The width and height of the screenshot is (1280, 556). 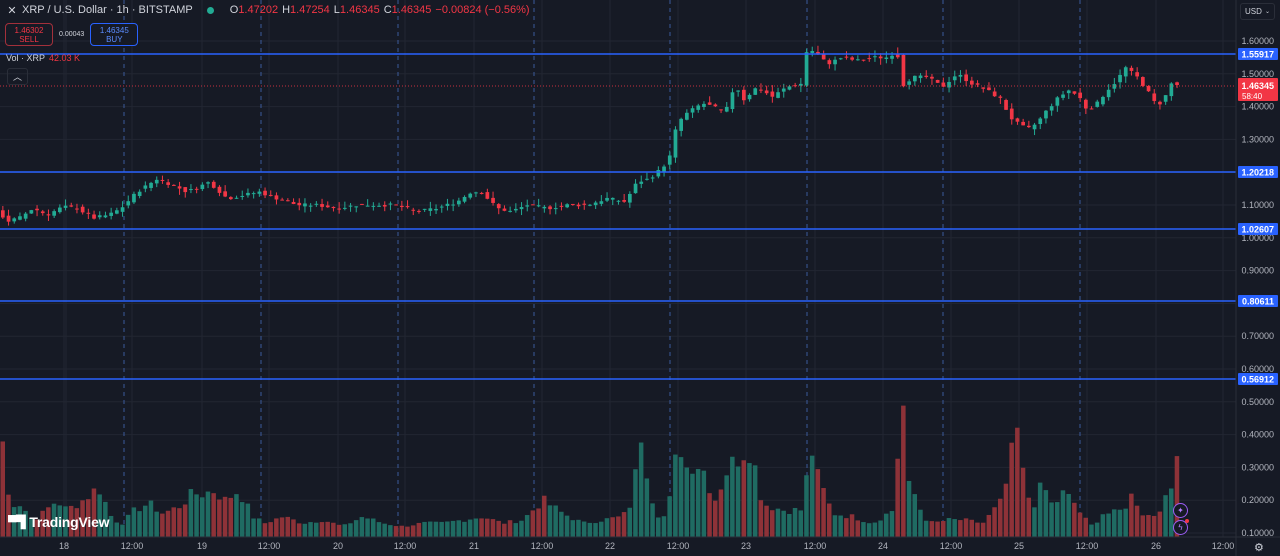 What do you see at coordinates (387, 10) in the screenshot?
I see `close-label: C` at bounding box center [387, 10].